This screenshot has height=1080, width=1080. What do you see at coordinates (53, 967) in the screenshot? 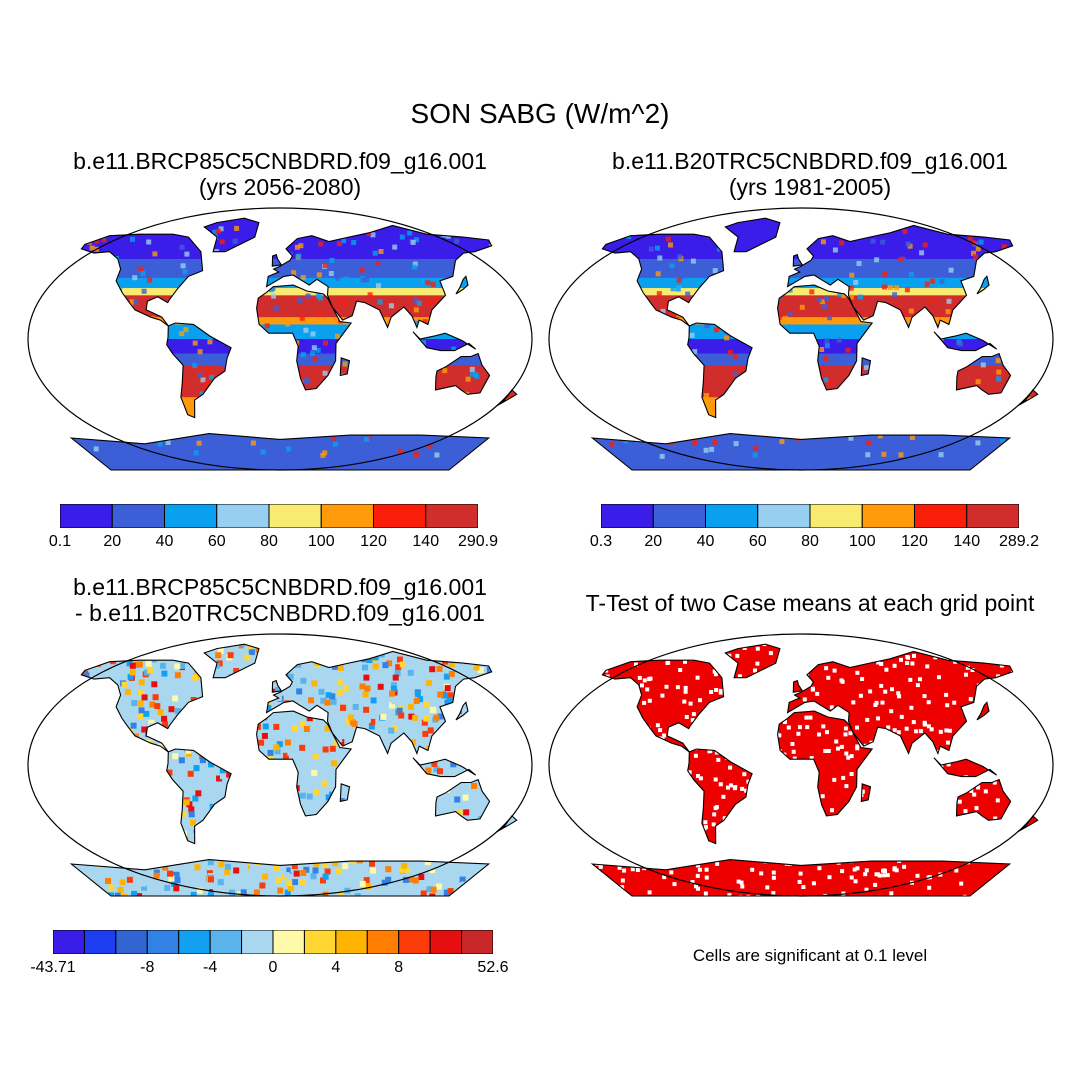
I see `colorbar-tick-label: -43.71` at bounding box center [53, 967].